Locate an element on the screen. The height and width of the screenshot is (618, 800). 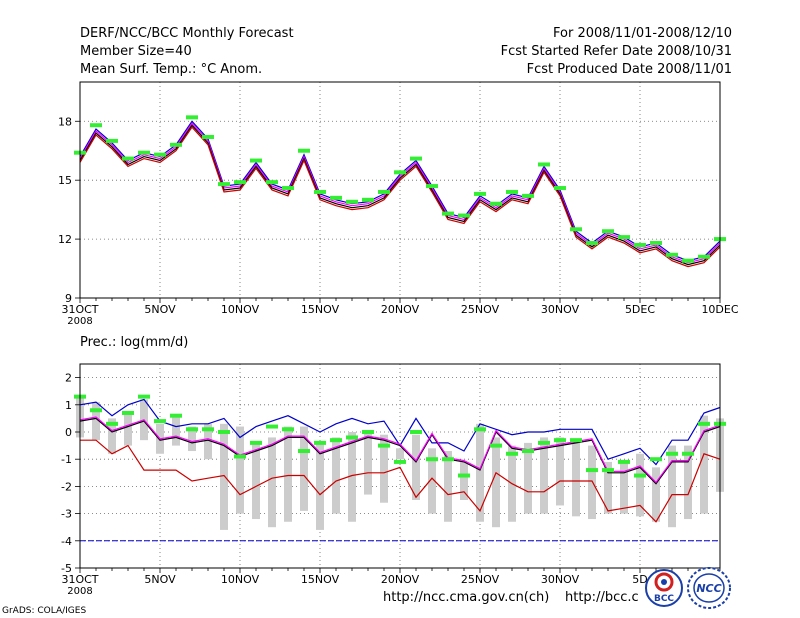
y-tick-label: -3 is located at coordinates (66, 514).